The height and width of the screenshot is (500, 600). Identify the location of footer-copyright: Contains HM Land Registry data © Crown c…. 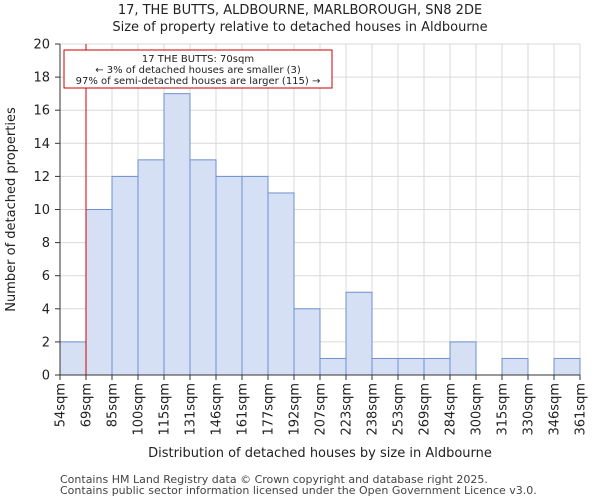
(274, 479).